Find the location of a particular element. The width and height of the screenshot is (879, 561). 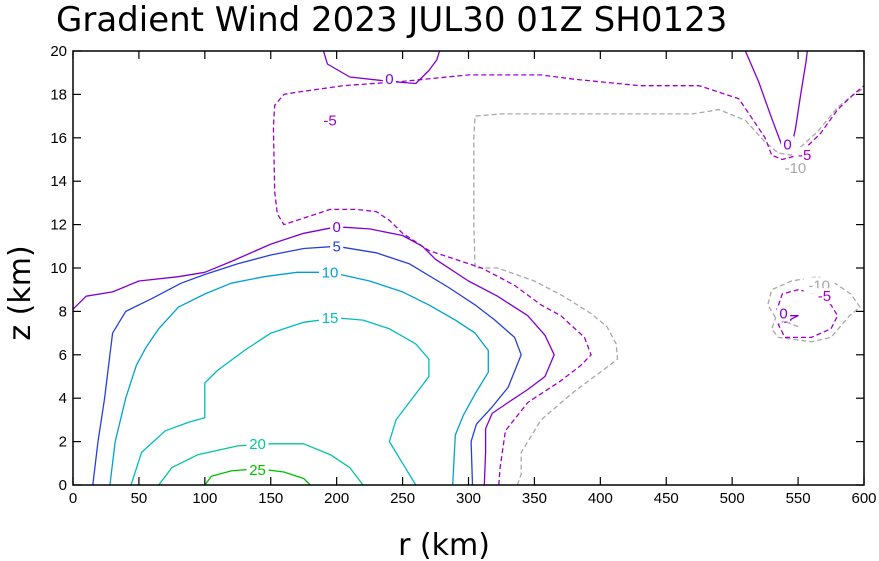

contour-label: 15 is located at coordinates (330, 318).